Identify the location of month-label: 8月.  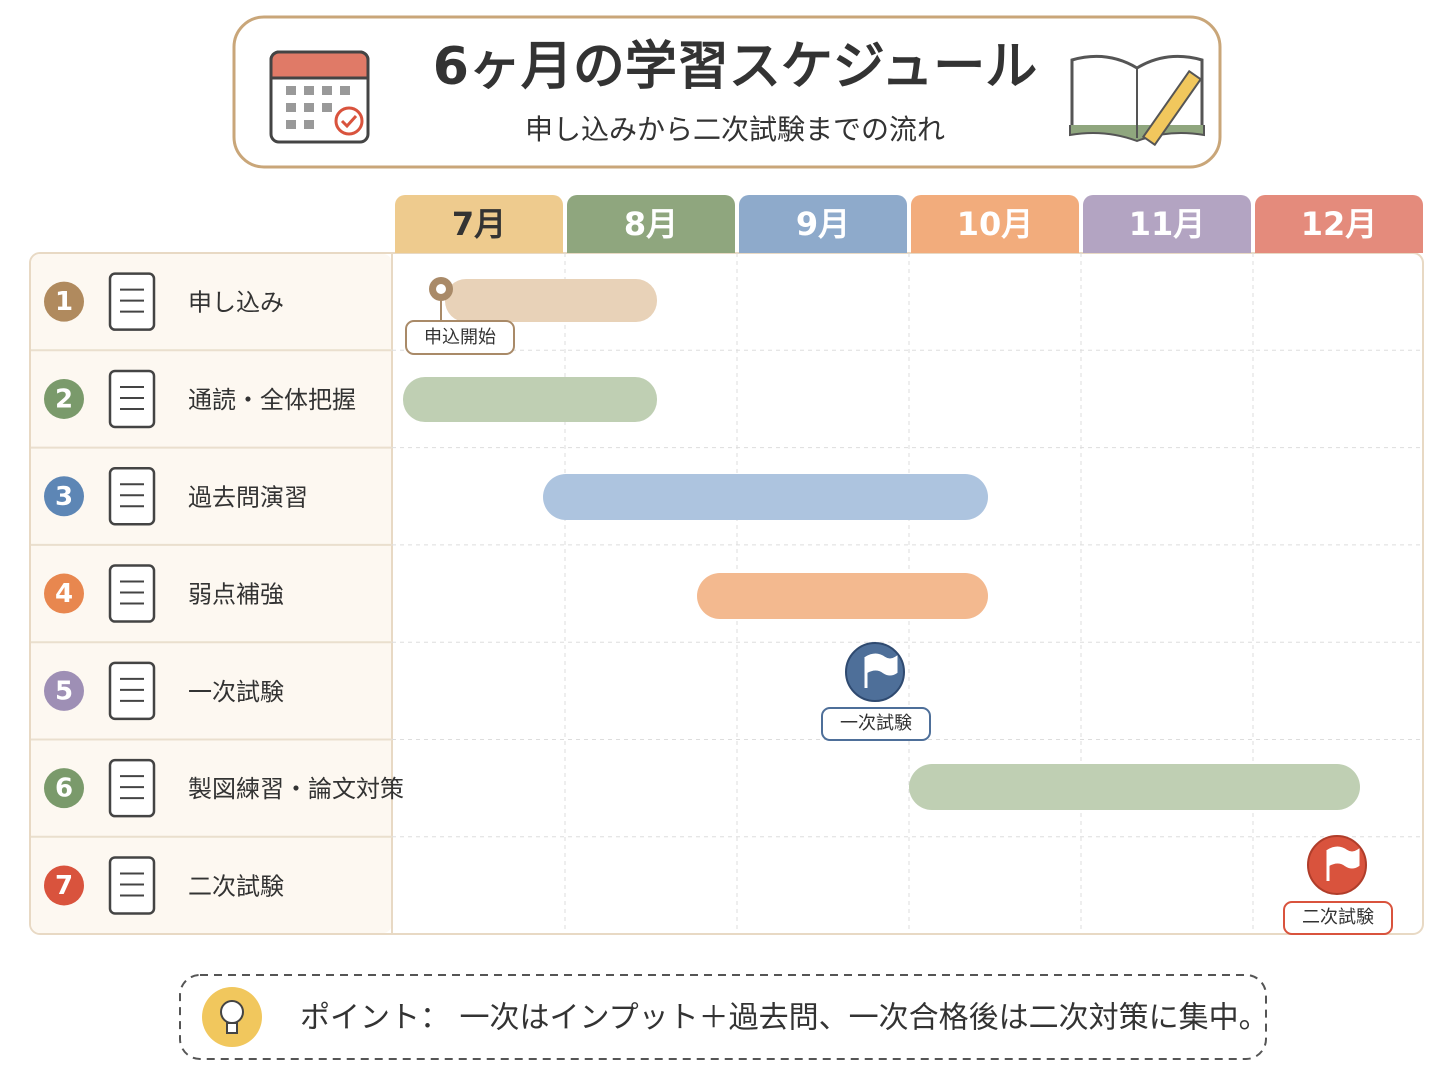
(651, 224).